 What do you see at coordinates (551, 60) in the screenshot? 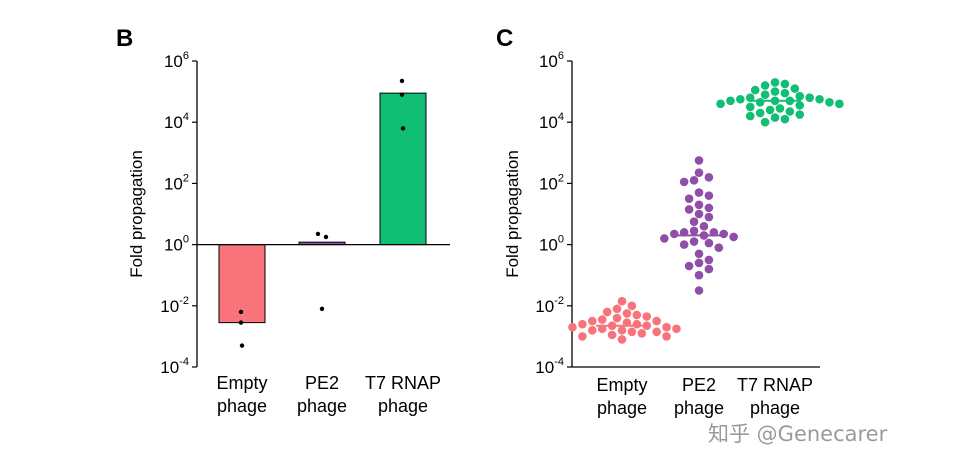
I see `y-tick-label: 10⁶` at bounding box center [551, 60].